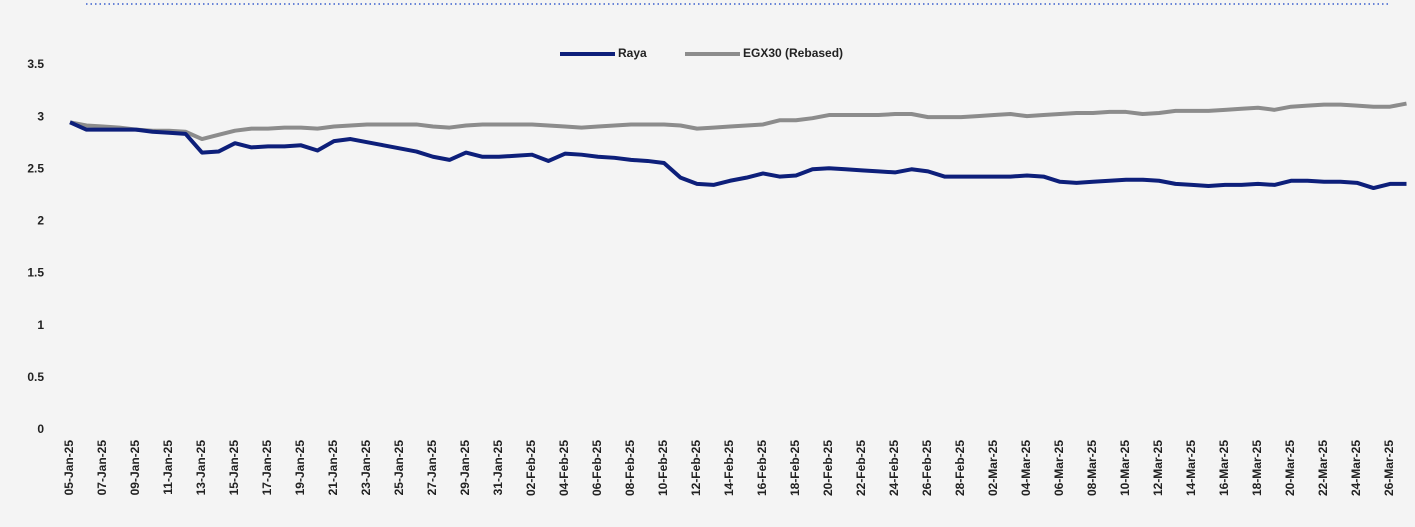 The width and height of the screenshot is (1415, 527). Describe the element at coordinates (1389, 468) in the screenshot. I see `x-tick-label: 26-Mar-25` at that location.